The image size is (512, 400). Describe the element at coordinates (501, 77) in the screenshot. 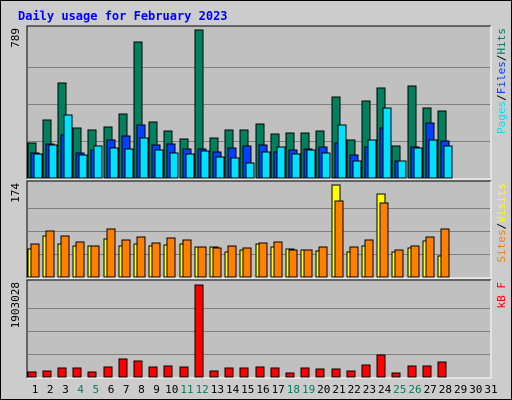

I see `legend-part: Files` at that location.